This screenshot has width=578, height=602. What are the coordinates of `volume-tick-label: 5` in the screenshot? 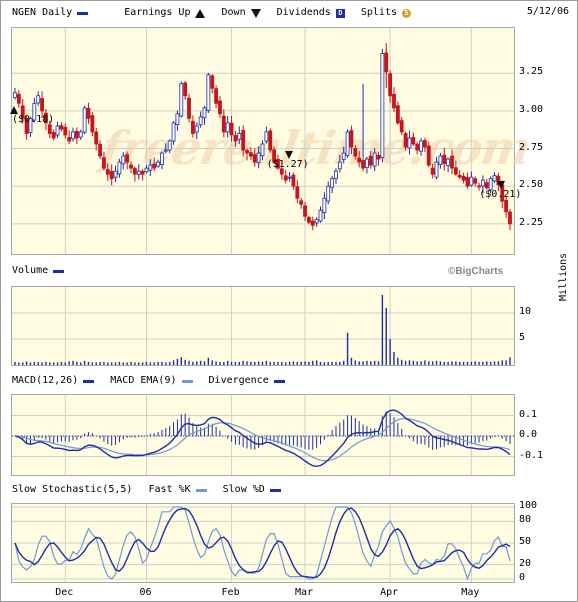 It's located at (522, 337).